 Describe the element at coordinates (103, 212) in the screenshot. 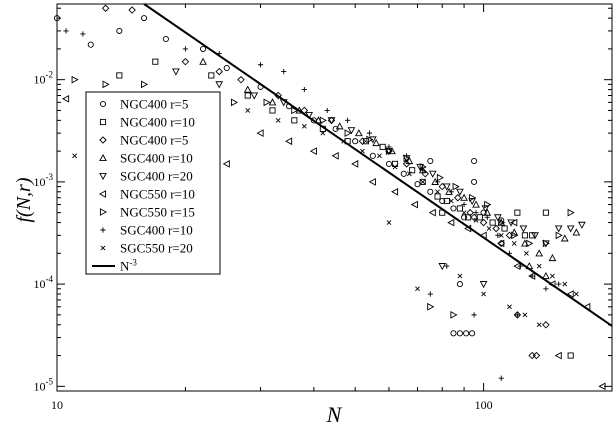

I see `legend-marker-triangle-right` at that location.